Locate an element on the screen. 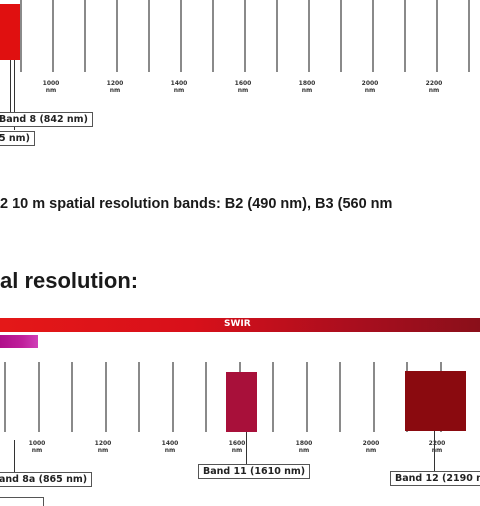  band-8a-sub-label is located at coordinates (22, 501).